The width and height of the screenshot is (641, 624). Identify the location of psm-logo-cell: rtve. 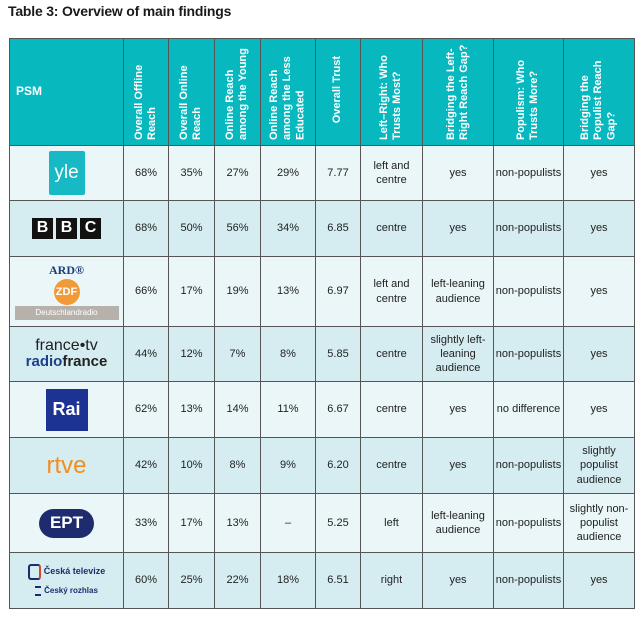
(66, 465).